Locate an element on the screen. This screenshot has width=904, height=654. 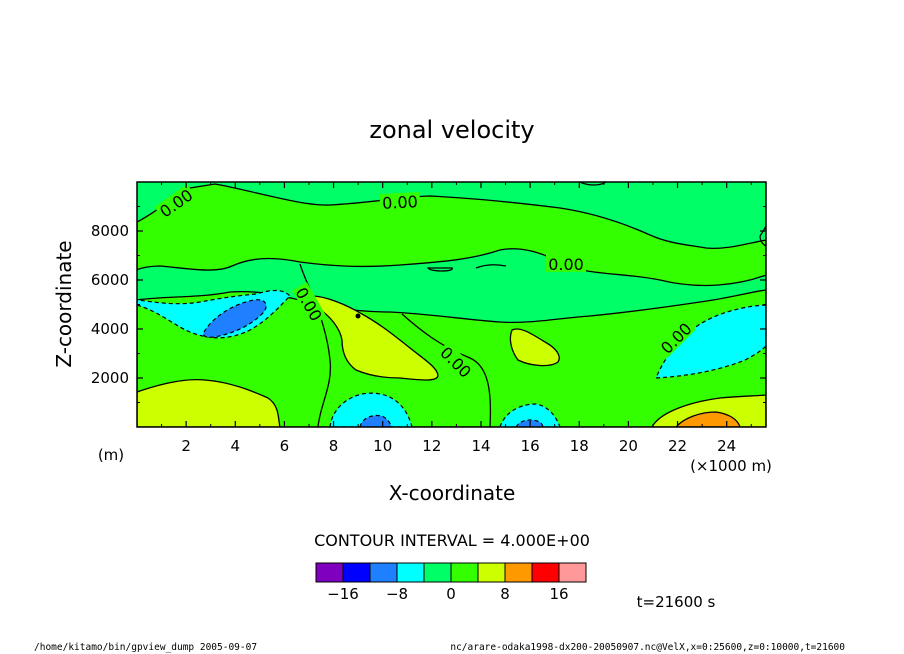
positive-region-center is located at coordinates (374, 338).